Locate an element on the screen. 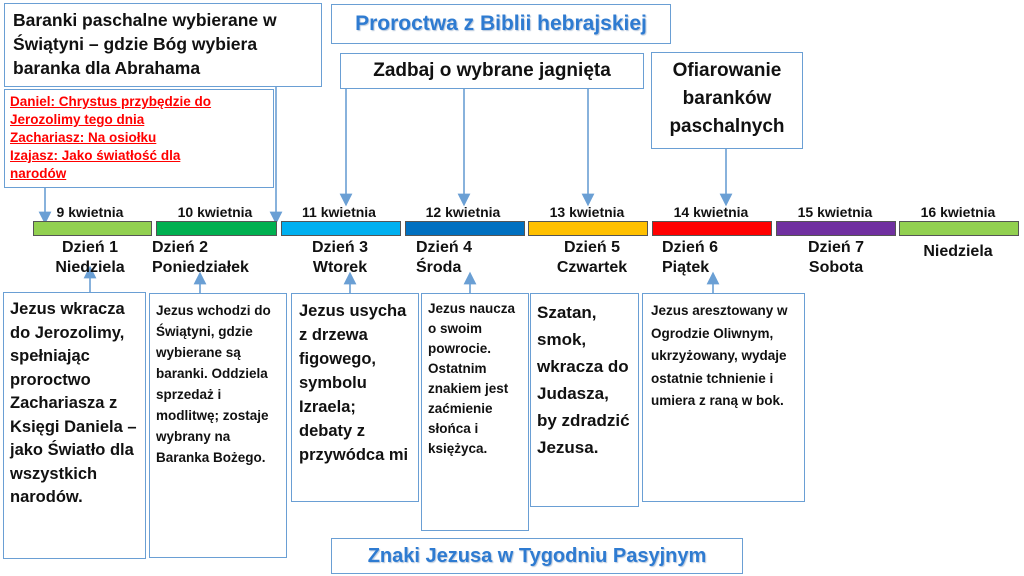  dayname-day2-weekday: Poniedziałek is located at coordinates (200, 267).